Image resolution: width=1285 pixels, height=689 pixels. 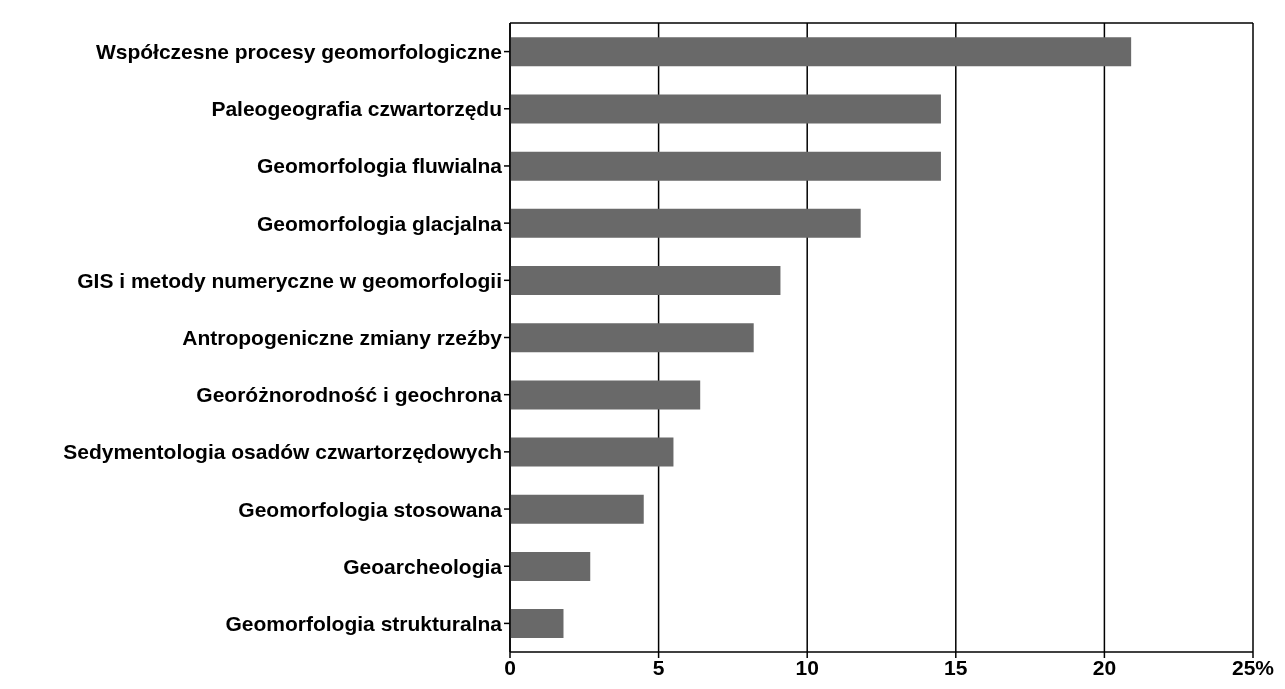 What do you see at coordinates (356, 109) in the screenshot?
I see `y-tick-label: Paleogeografia czwartorzędu` at bounding box center [356, 109].